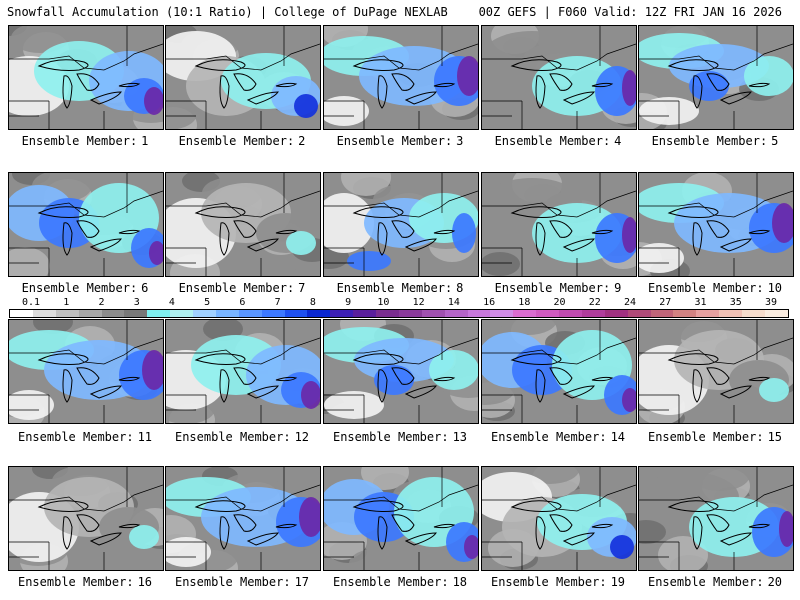 This screenshot has height=600, width=800. I want to click on ensemble-member-label: Ensemble Member: 13, so click(400, 437).